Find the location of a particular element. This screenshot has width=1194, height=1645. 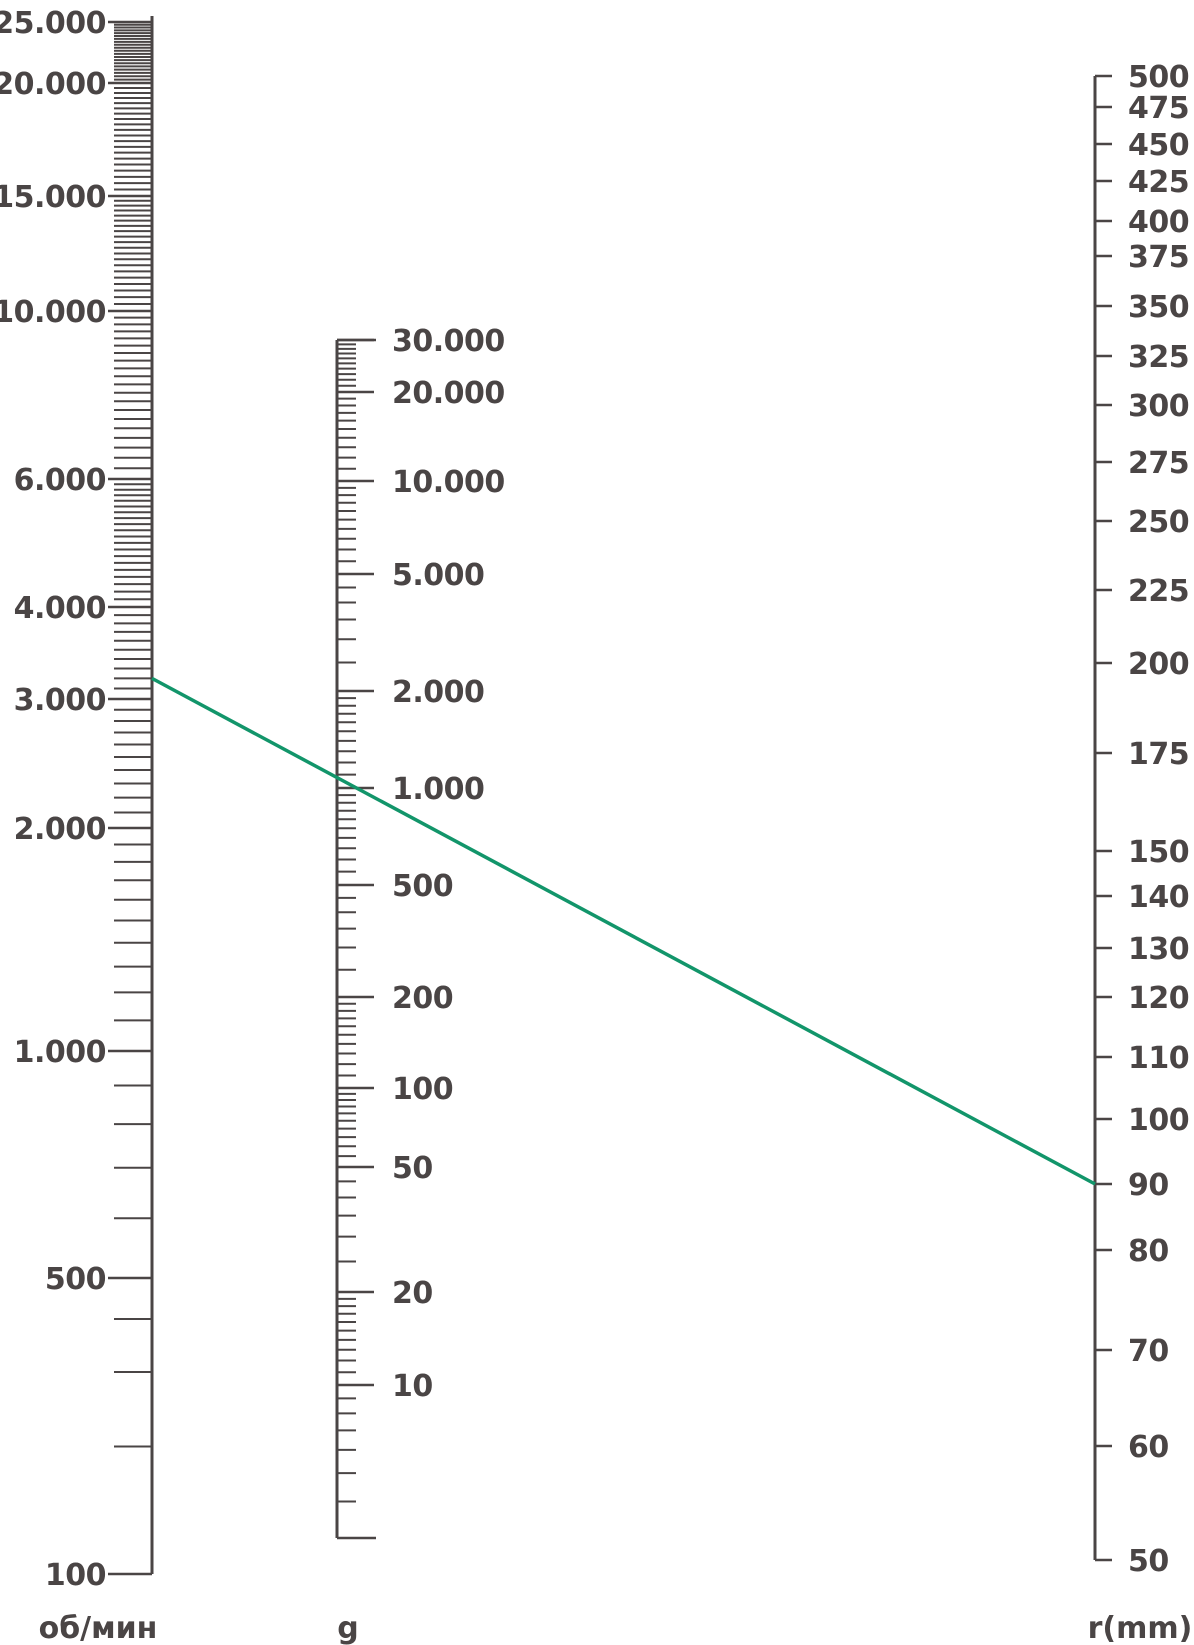

rpm-tick-label: 2.000 is located at coordinates (60, 829).